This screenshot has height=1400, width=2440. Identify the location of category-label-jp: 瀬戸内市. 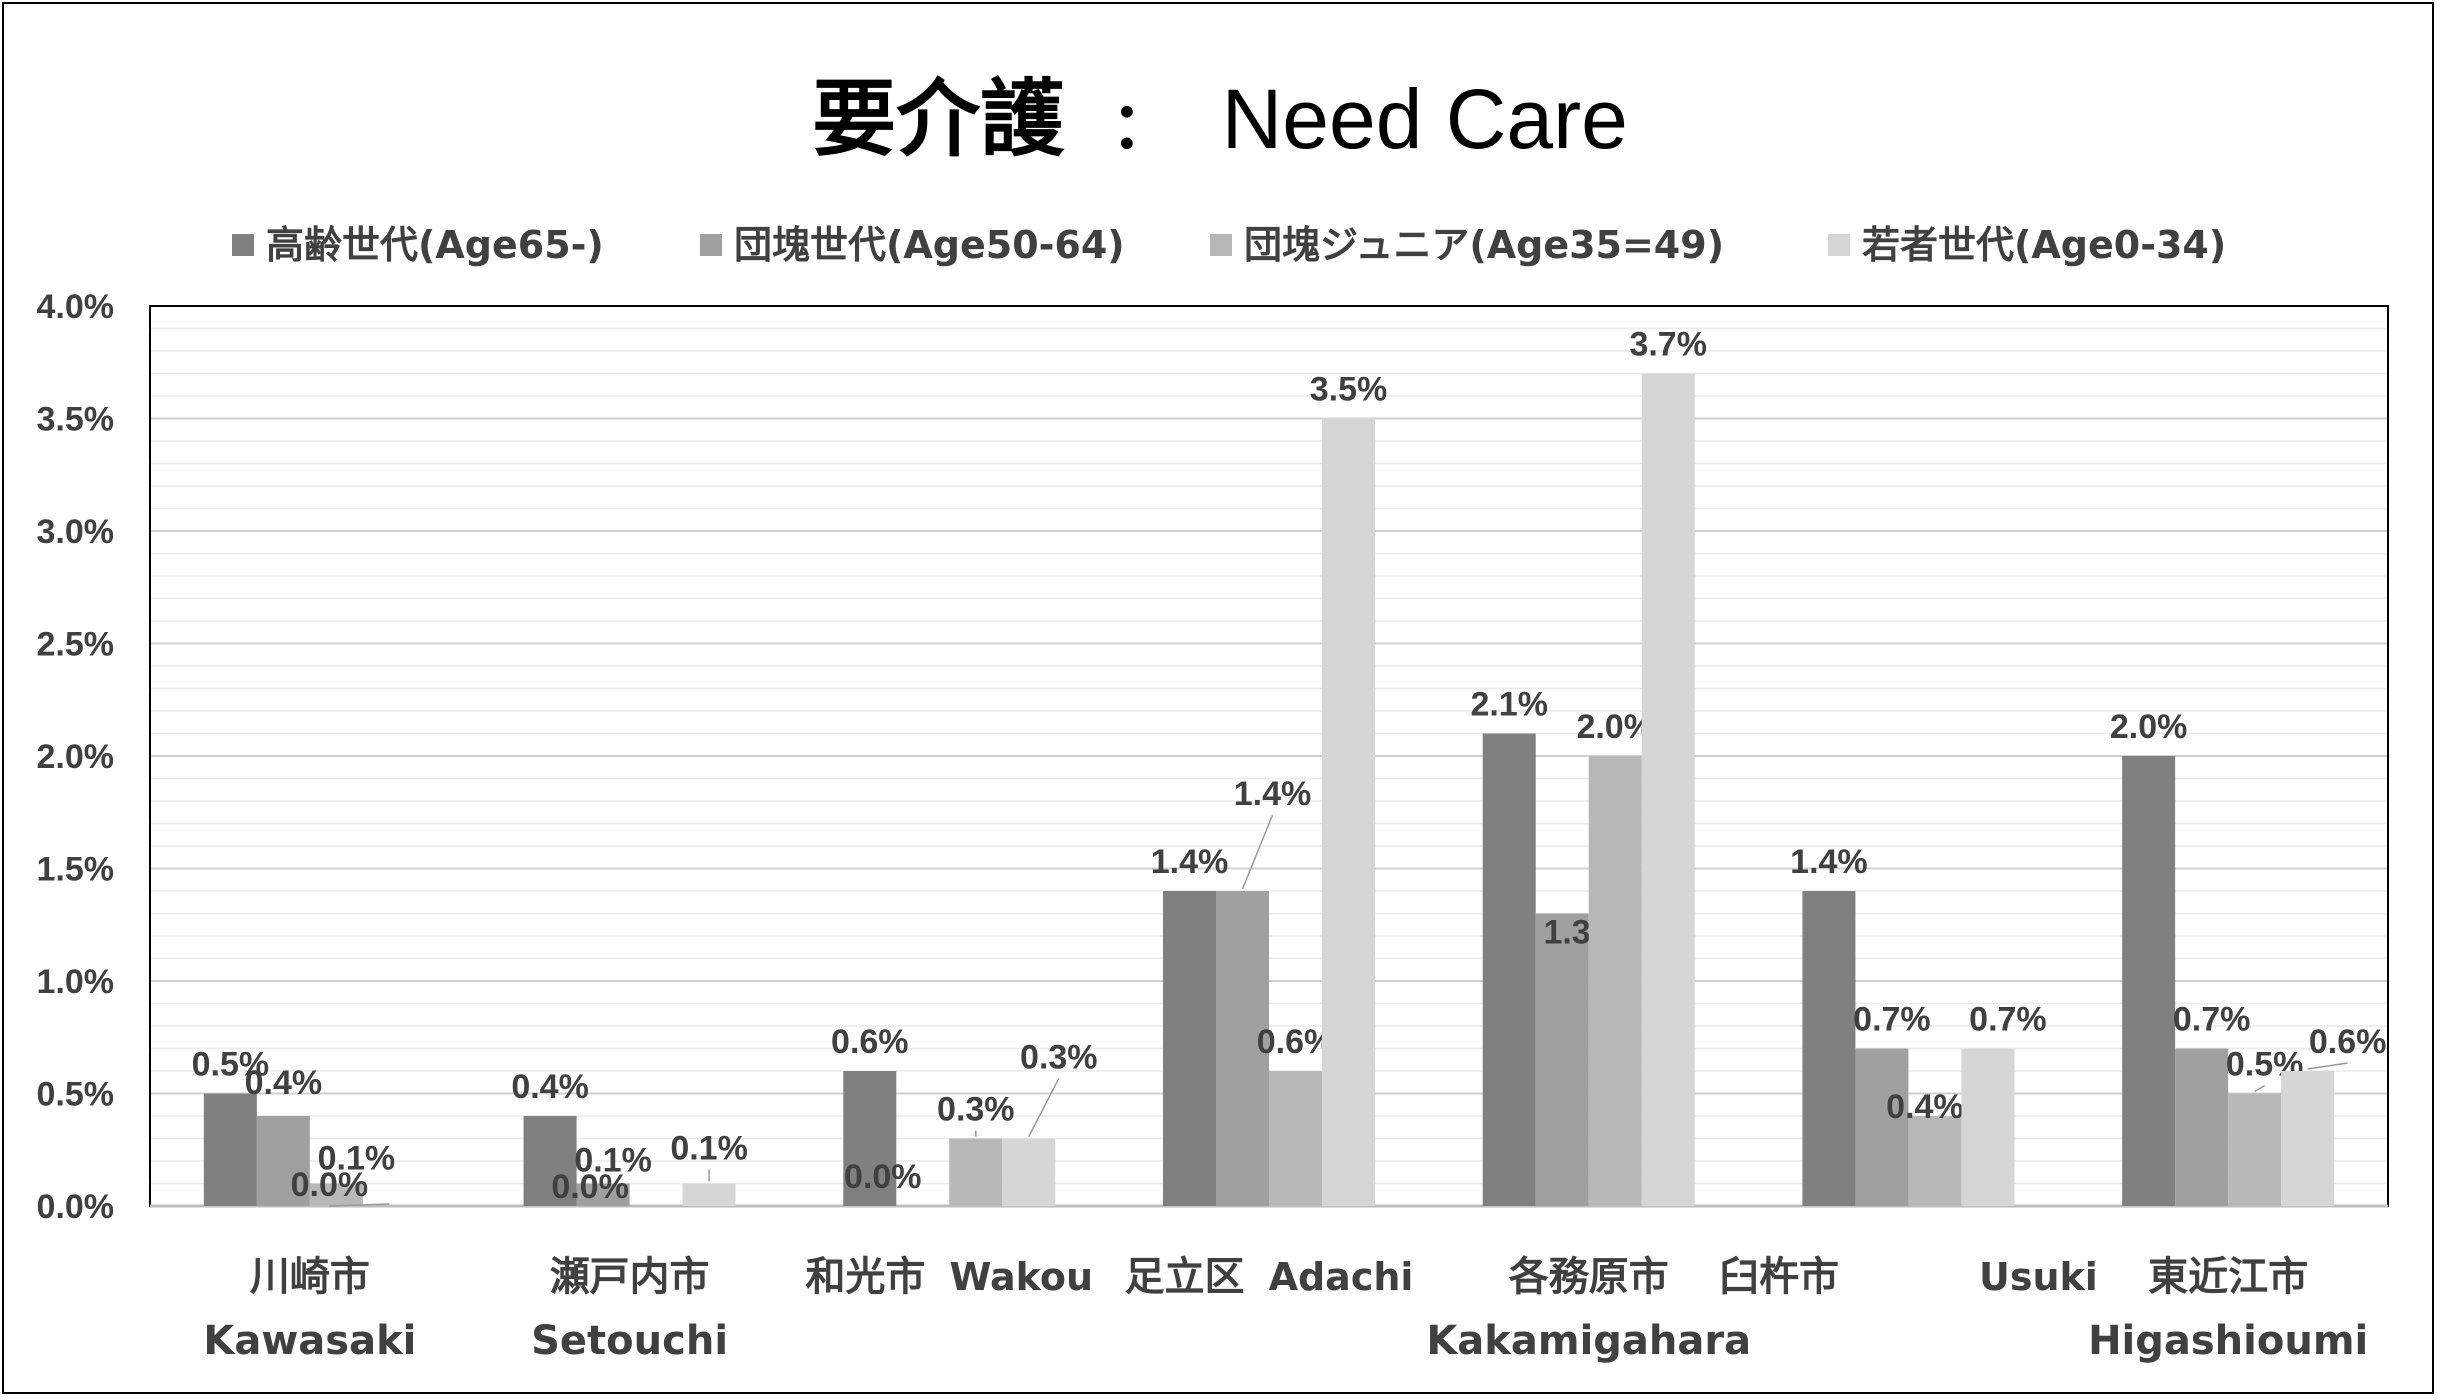
(630, 1277).